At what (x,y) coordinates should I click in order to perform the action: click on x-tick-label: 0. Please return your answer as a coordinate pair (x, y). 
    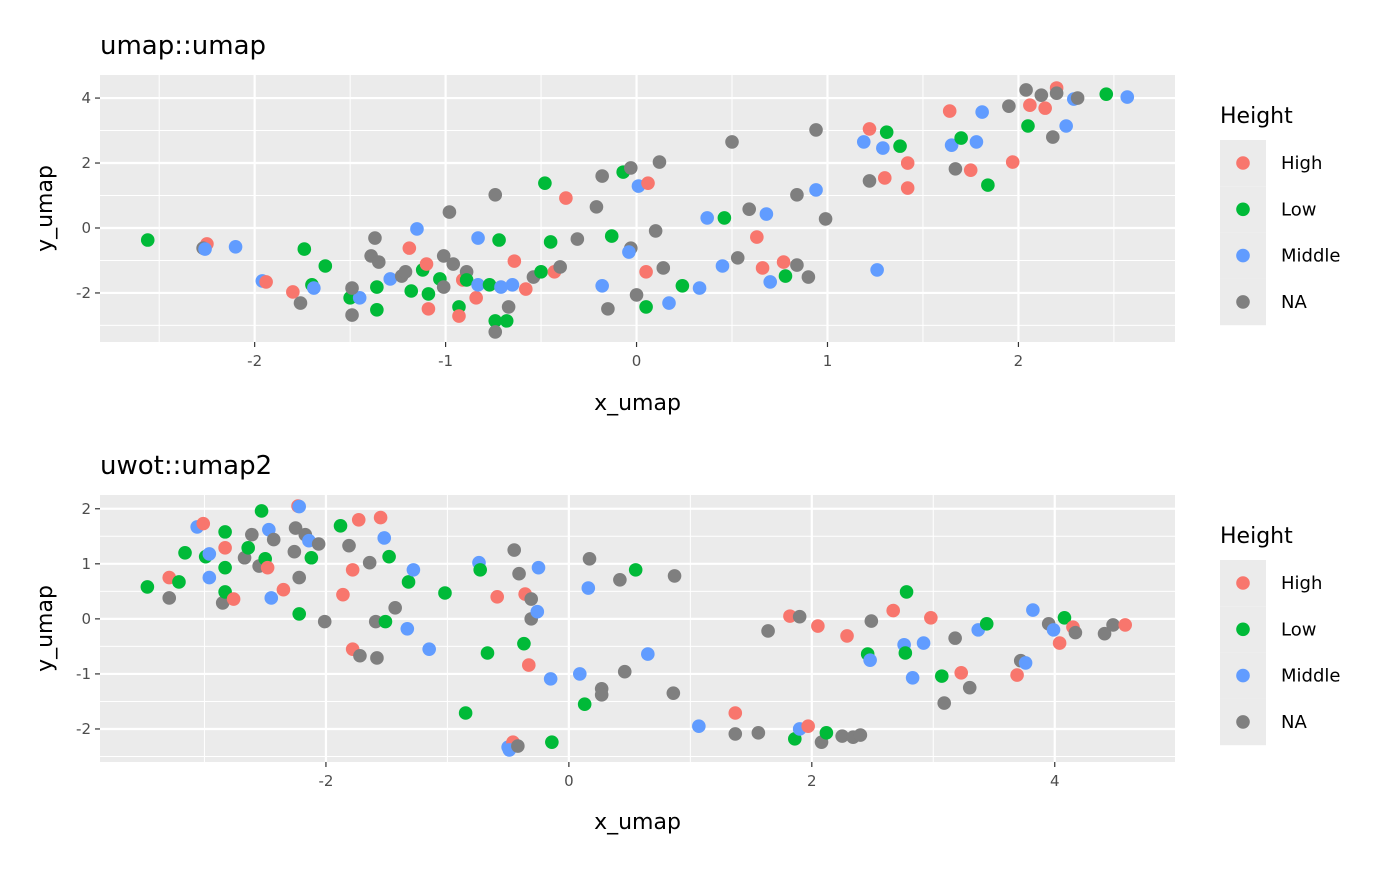
    Looking at the image, I should click on (569, 781).